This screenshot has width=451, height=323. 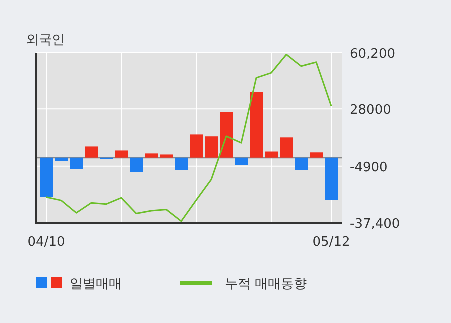 What do you see at coordinates (47, 242) in the screenshot?
I see `x-tick-label: 04/10` at bounding box center [47, 242].